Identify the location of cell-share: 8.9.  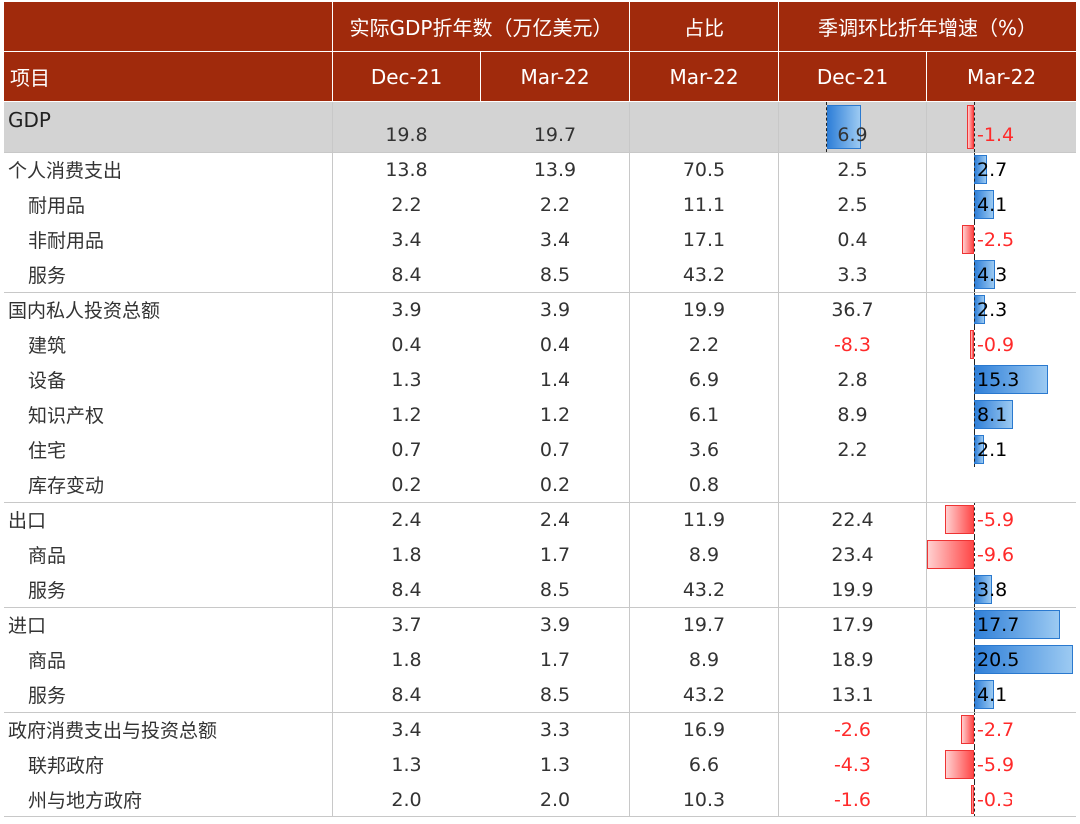
(704, 554).